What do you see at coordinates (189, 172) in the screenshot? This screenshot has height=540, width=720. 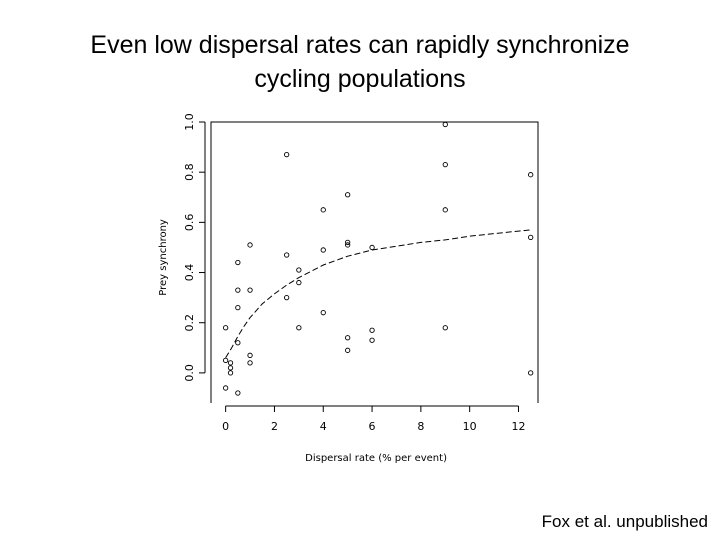 I see `y-tick-label: 0.8` at bounding box center [189, 172].